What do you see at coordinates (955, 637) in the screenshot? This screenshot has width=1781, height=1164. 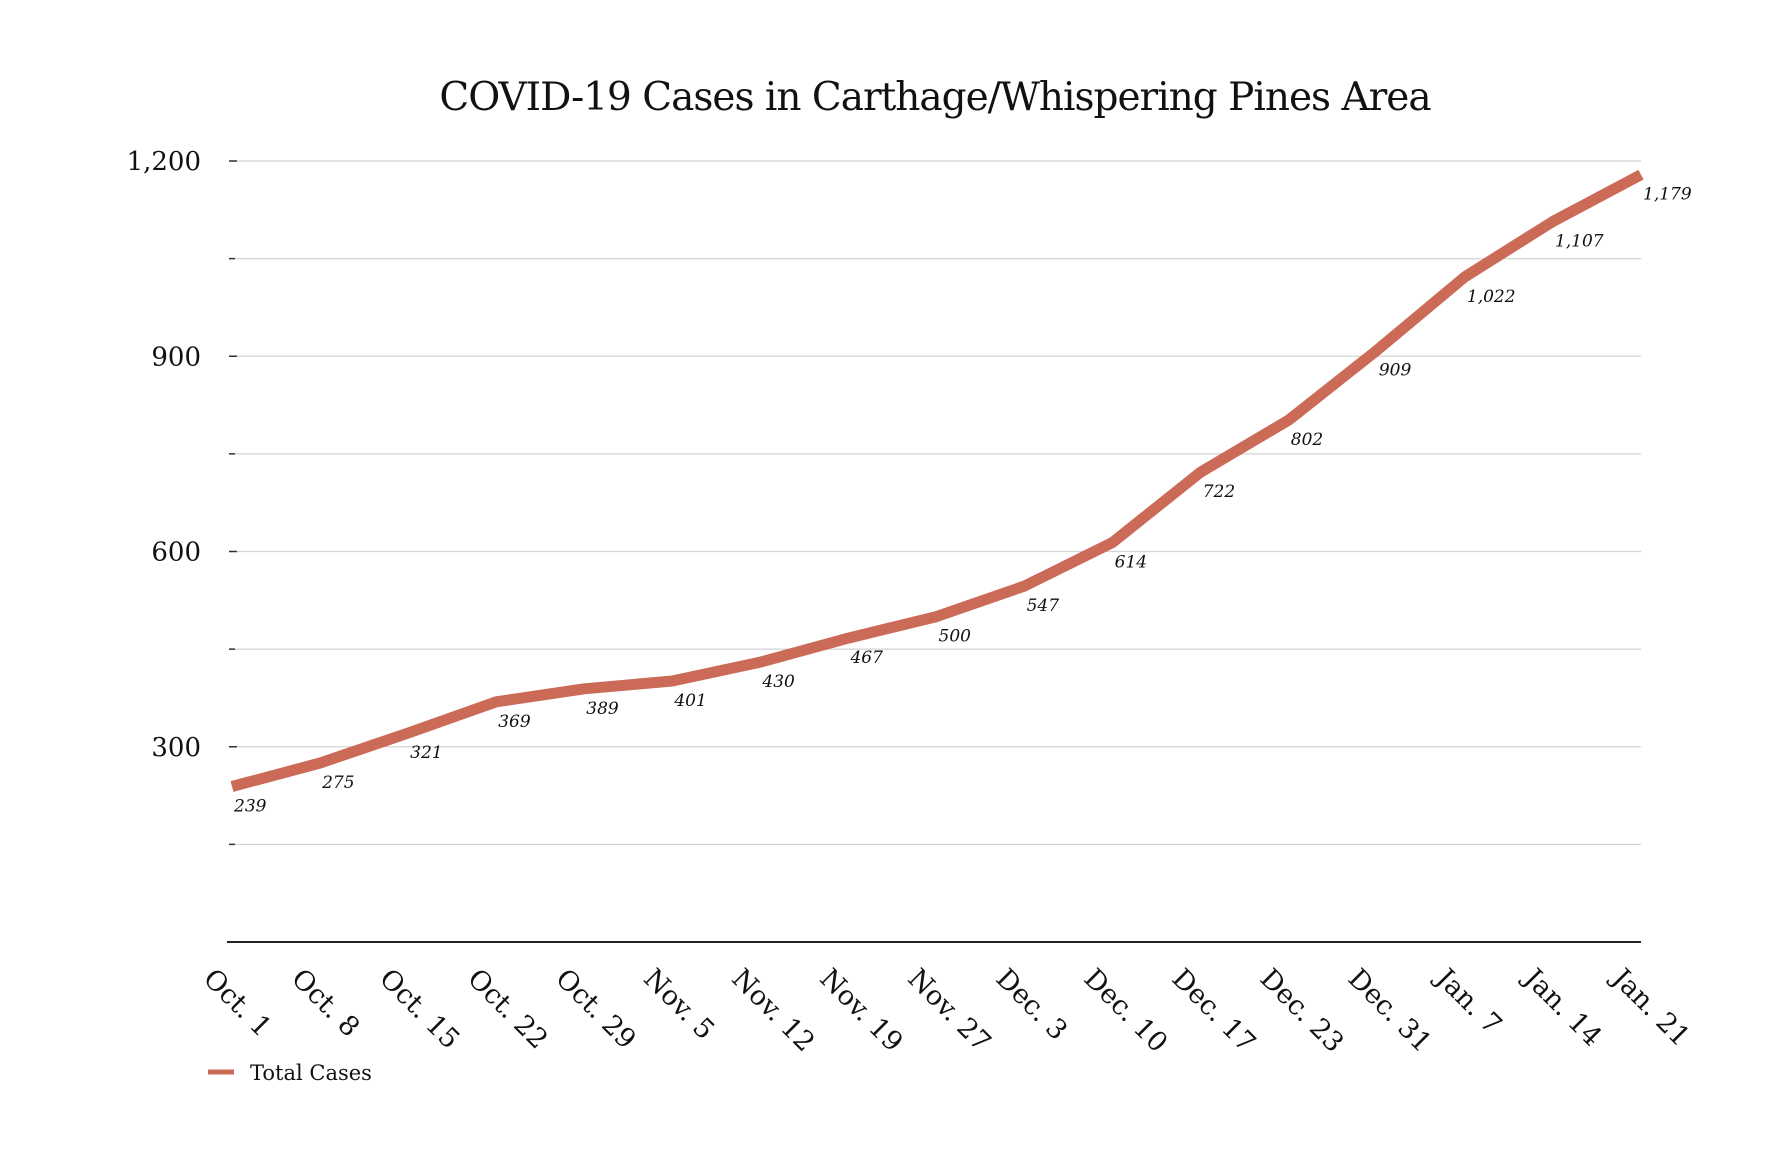 I see `data-label: 500` at bounding box center [955, 637].